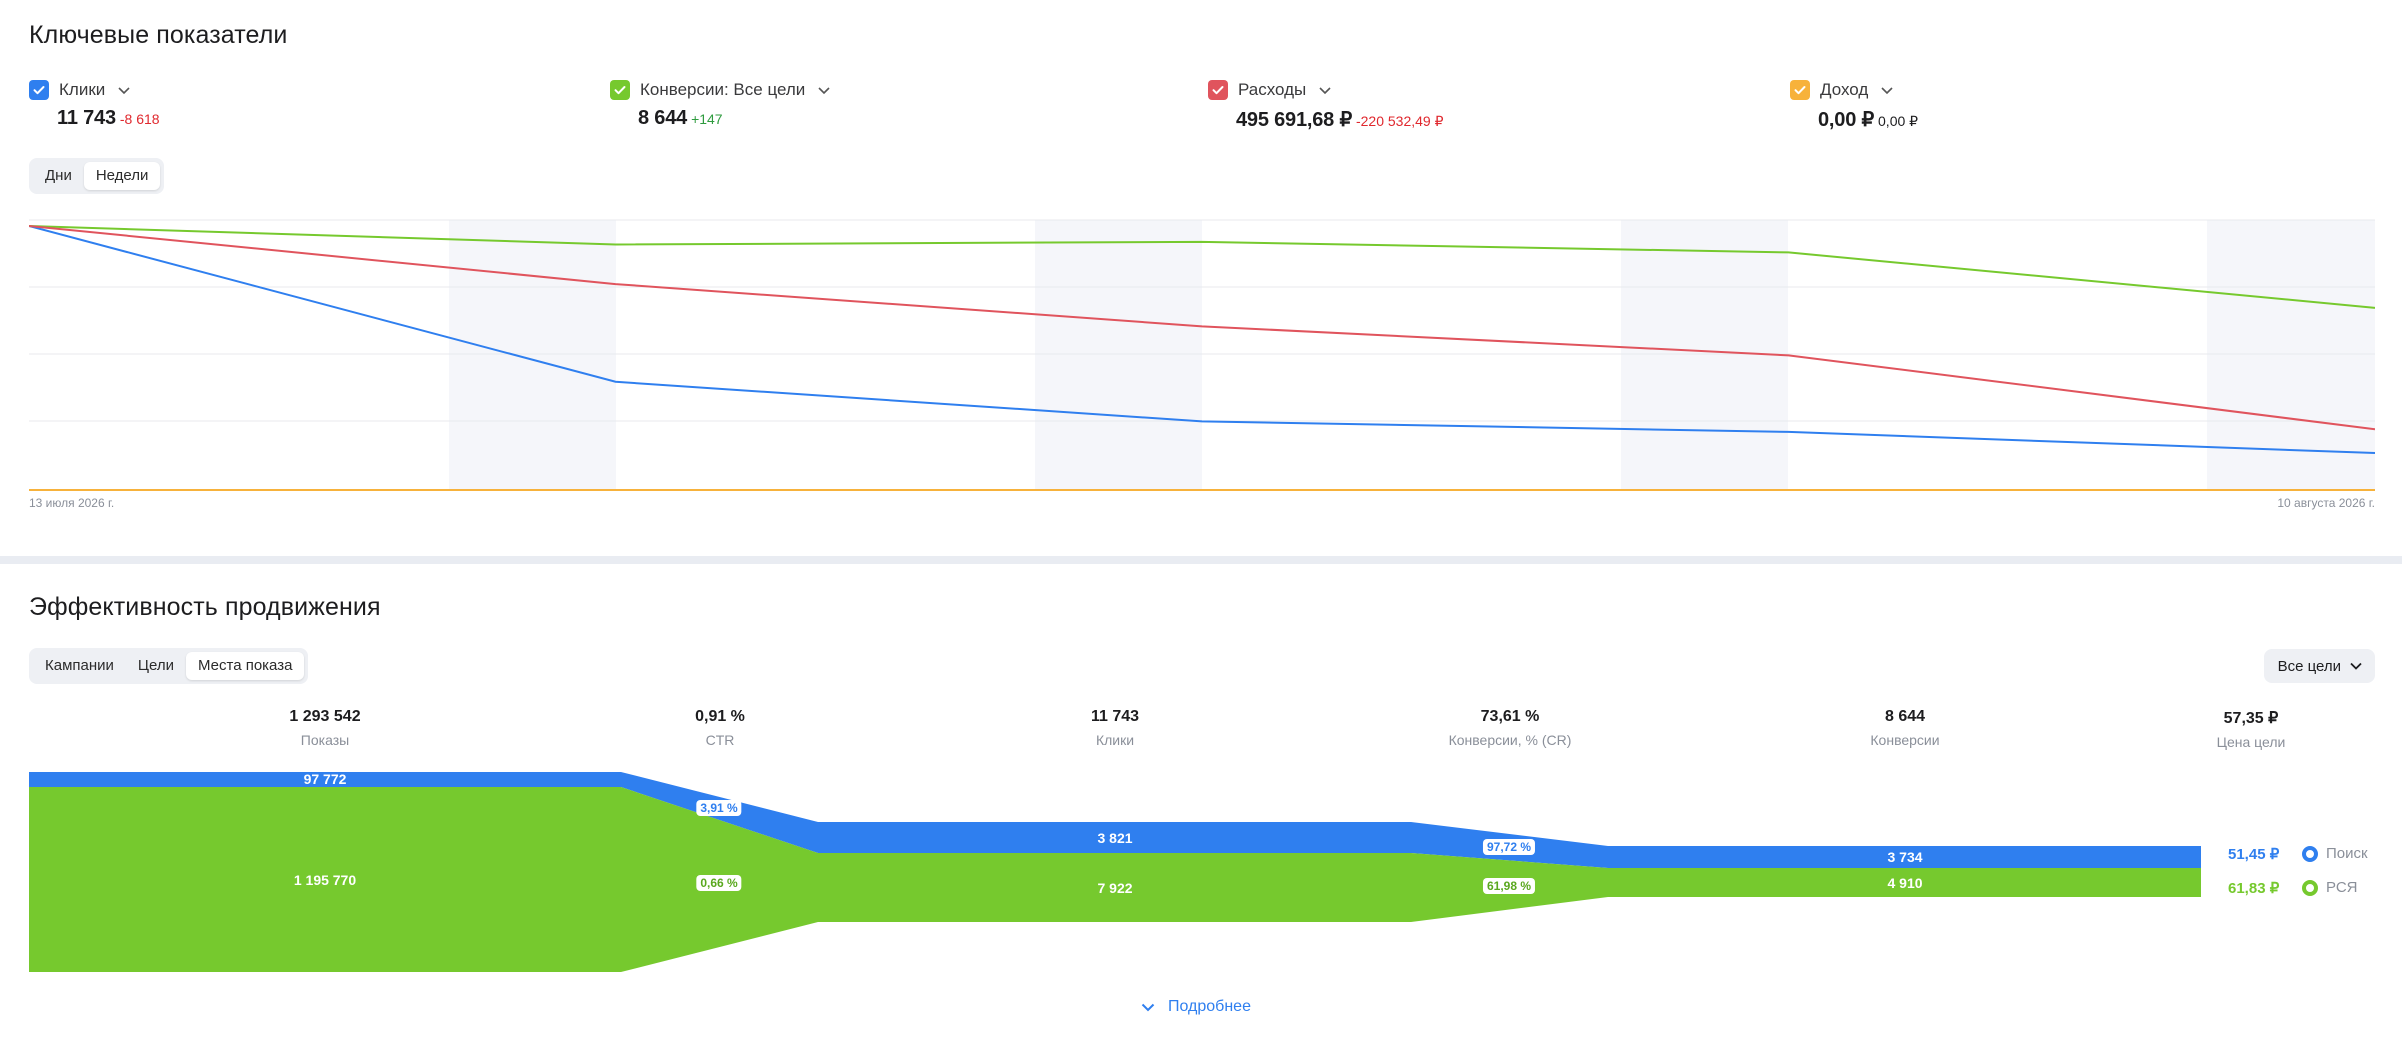 This screenshot has width=2402, height=1063. What do you see at coordinates (1905, 740) in the screenshot?
I see `header-label: Конверсии` at bounding box center [1905, 740].